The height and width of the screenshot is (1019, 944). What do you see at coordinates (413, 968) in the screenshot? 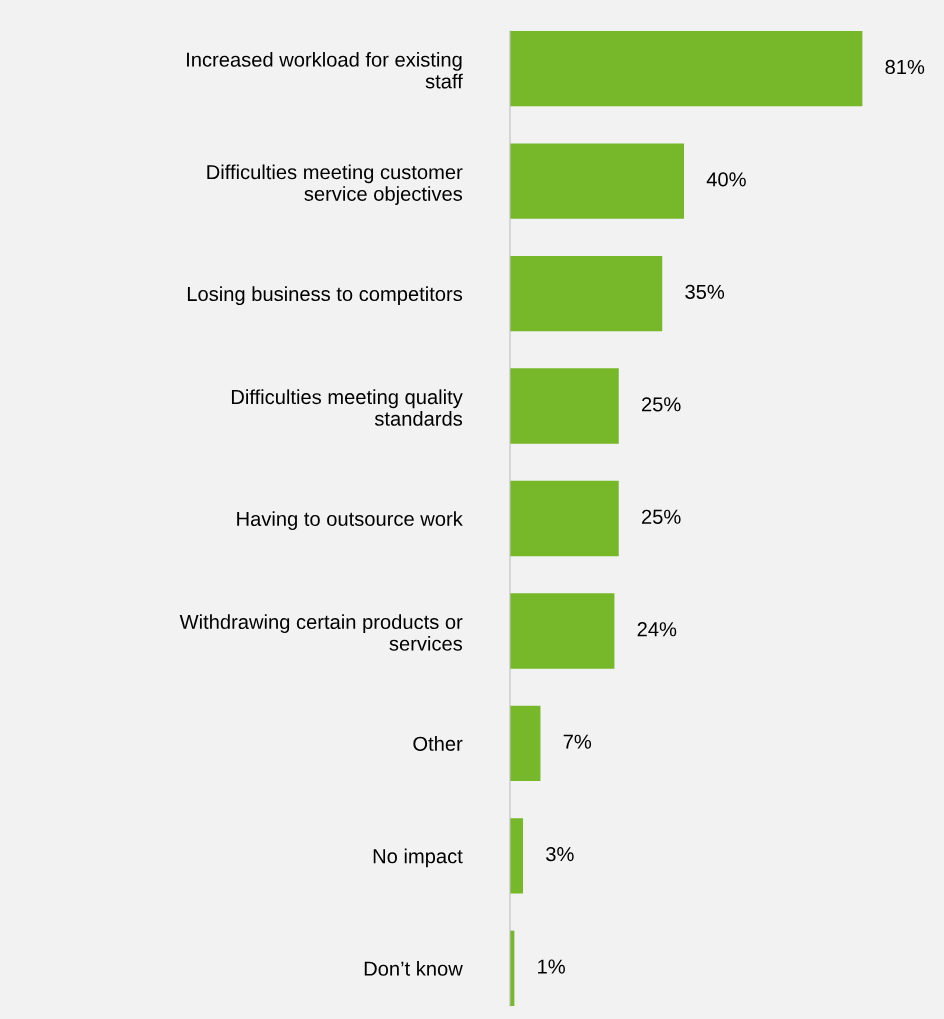
I see `y-tick-label: Don’t know` at bounding box center [413, 968].